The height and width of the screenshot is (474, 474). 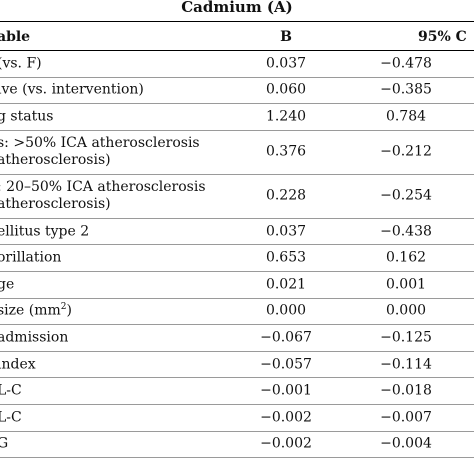 What do you see at coordinates (45, 231) in the screenshot?
I see `cell-variable: ellitus type 2` at bounding box center [45, 231].